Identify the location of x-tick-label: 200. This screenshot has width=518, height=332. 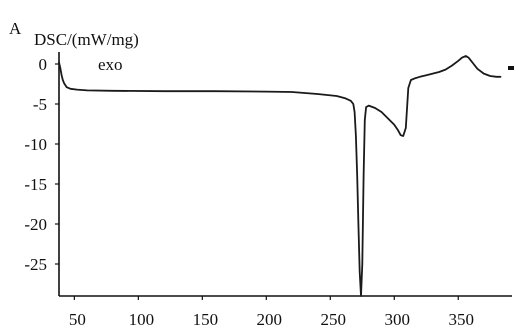
(270, 319).